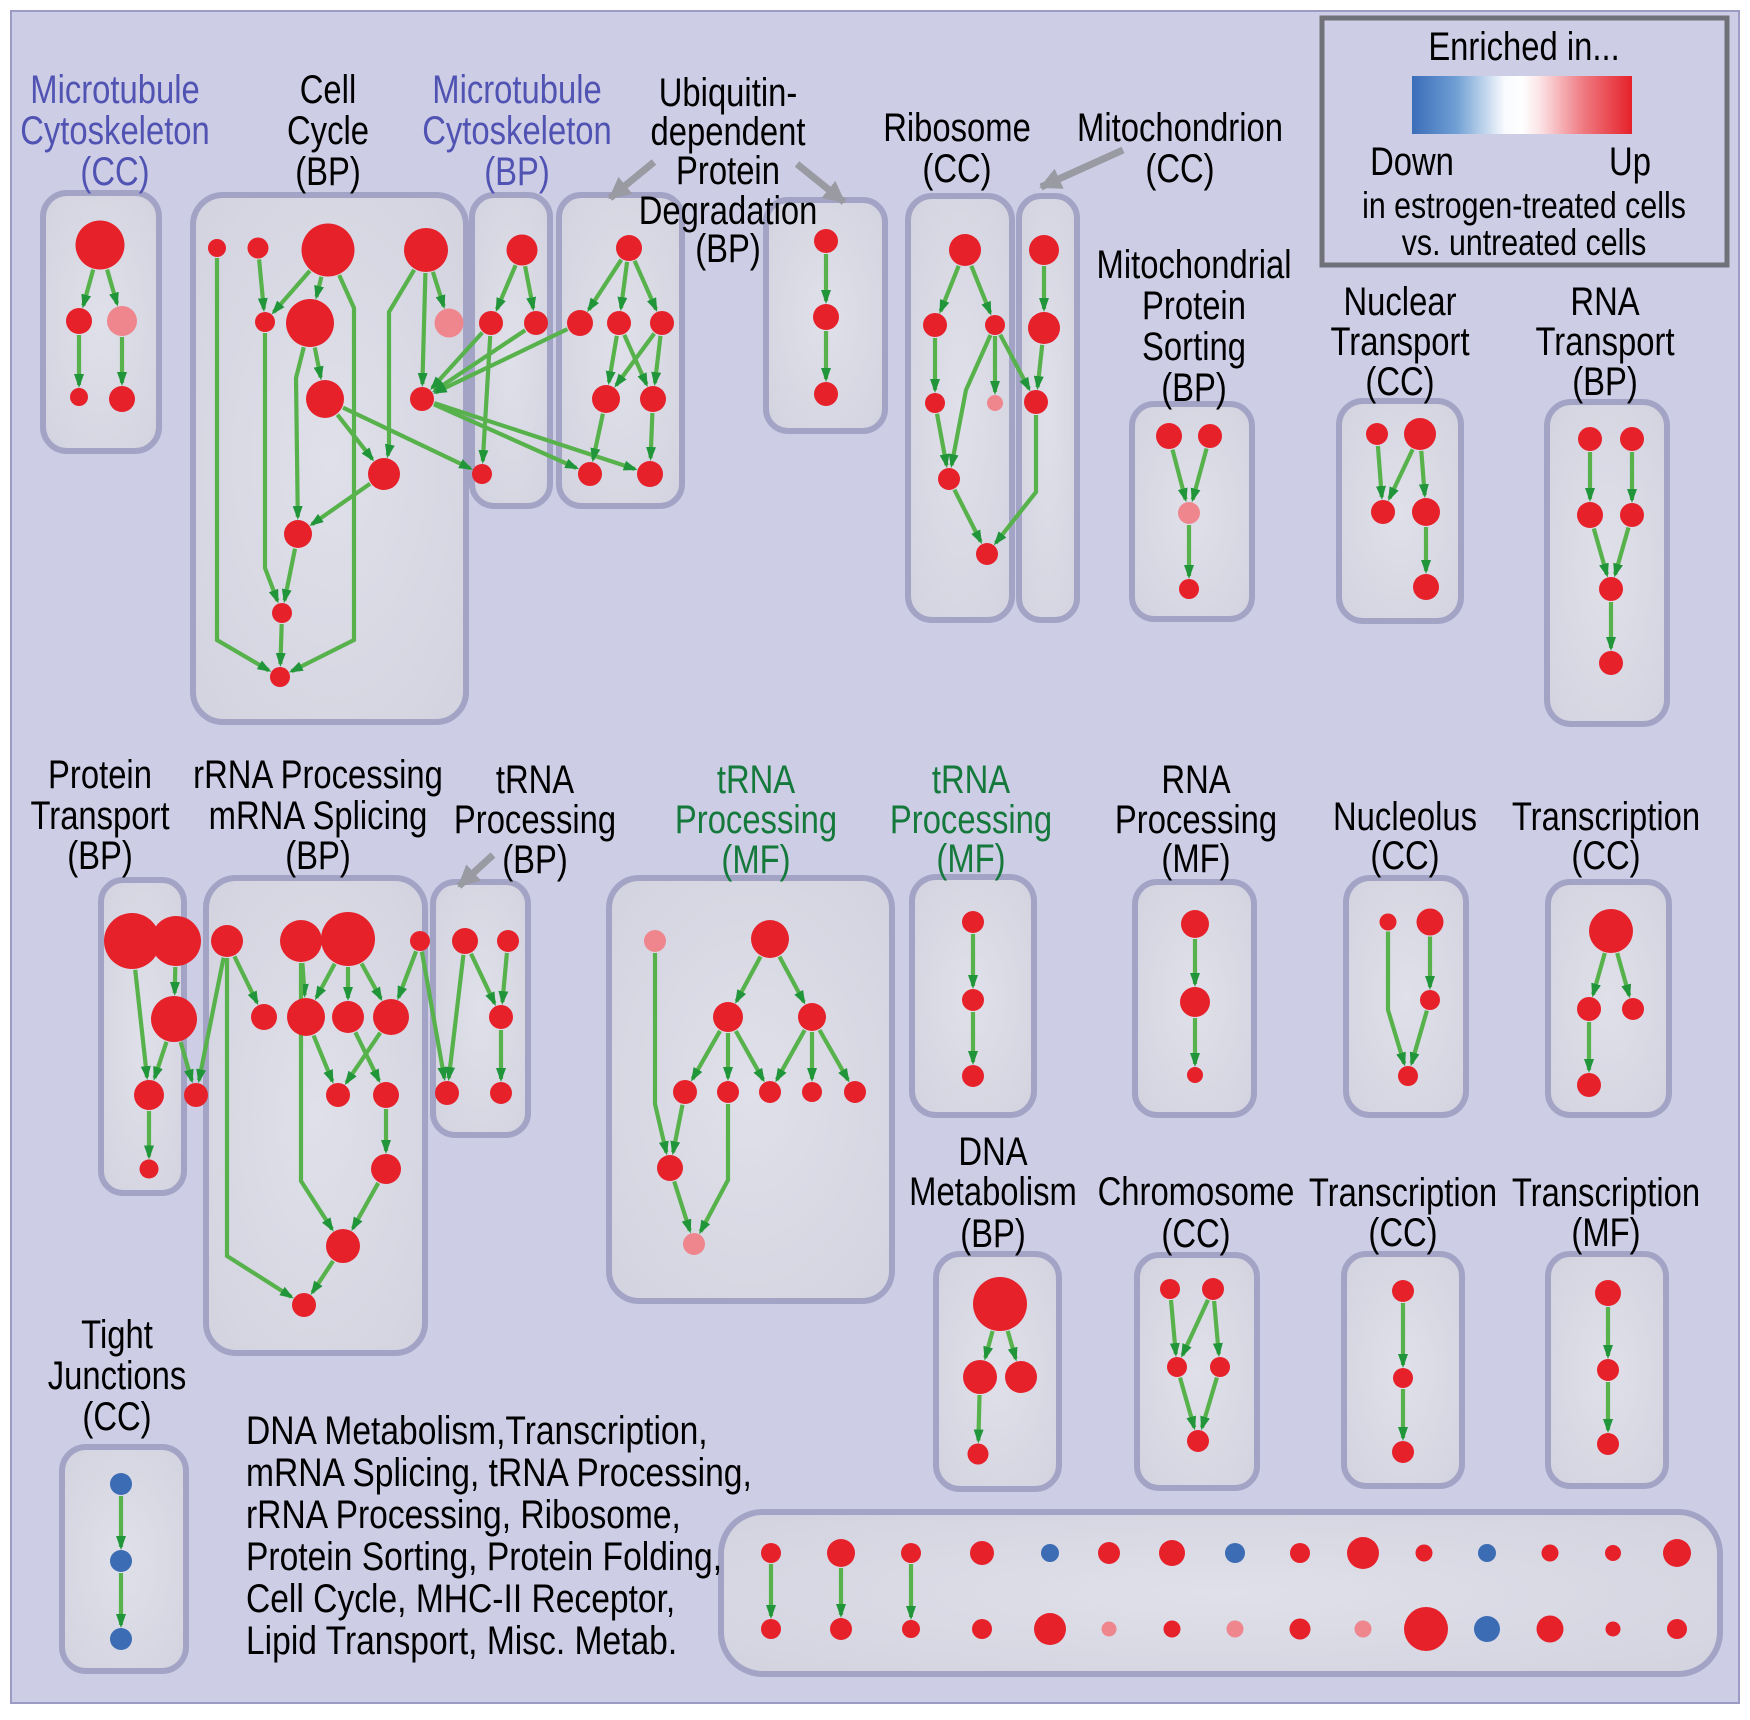  What do you see at coordinates (1194, 264) in the screenshot?
I see `svg-text: Mitochondrial` at bounding box center [1194, 264].